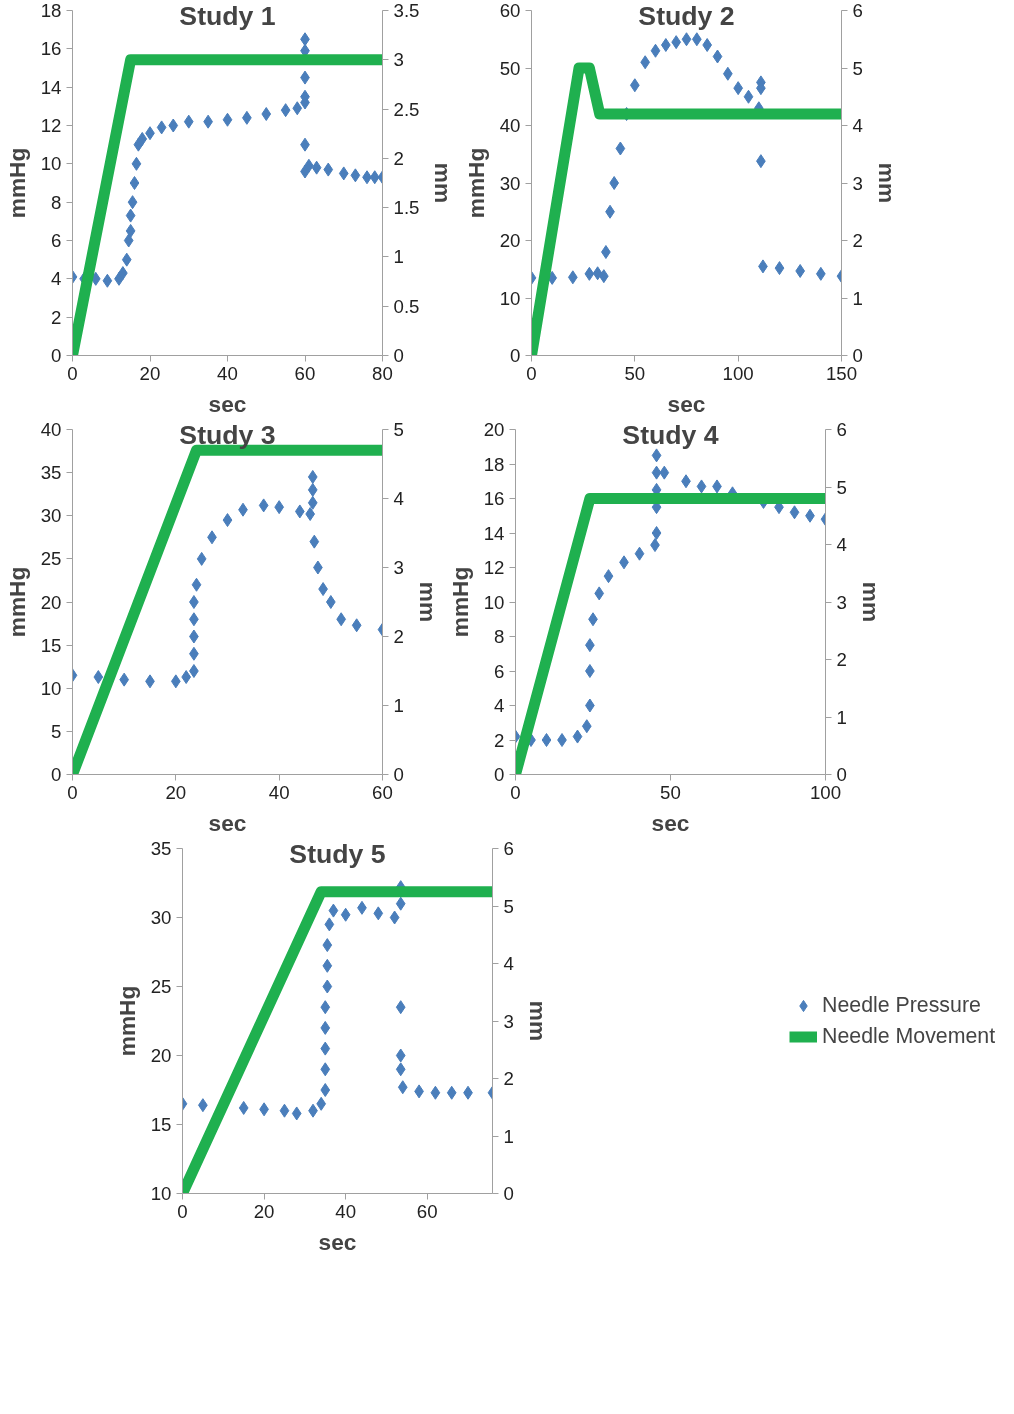  Describe the element at coordinates (398, 774) in the screenshot. I see `y2-tick-label: 0` at that location.